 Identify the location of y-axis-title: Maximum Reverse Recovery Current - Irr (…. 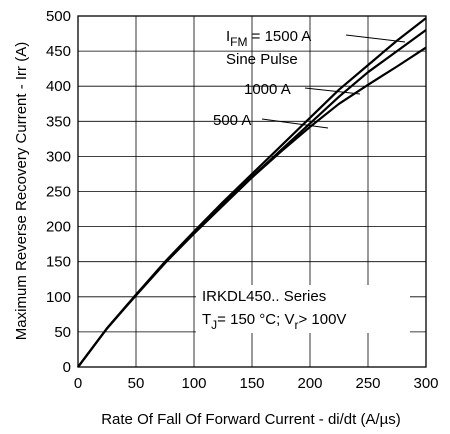
(21, 191).